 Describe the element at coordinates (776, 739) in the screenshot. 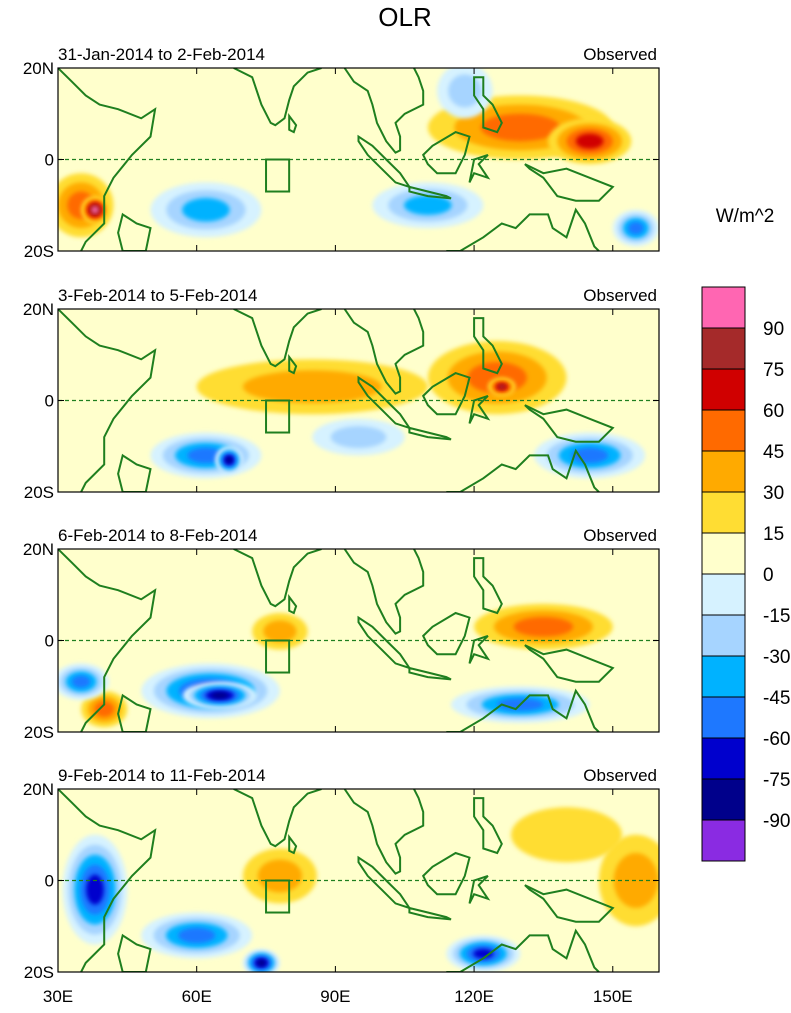

I see `colorbar-label: -60` at that location.